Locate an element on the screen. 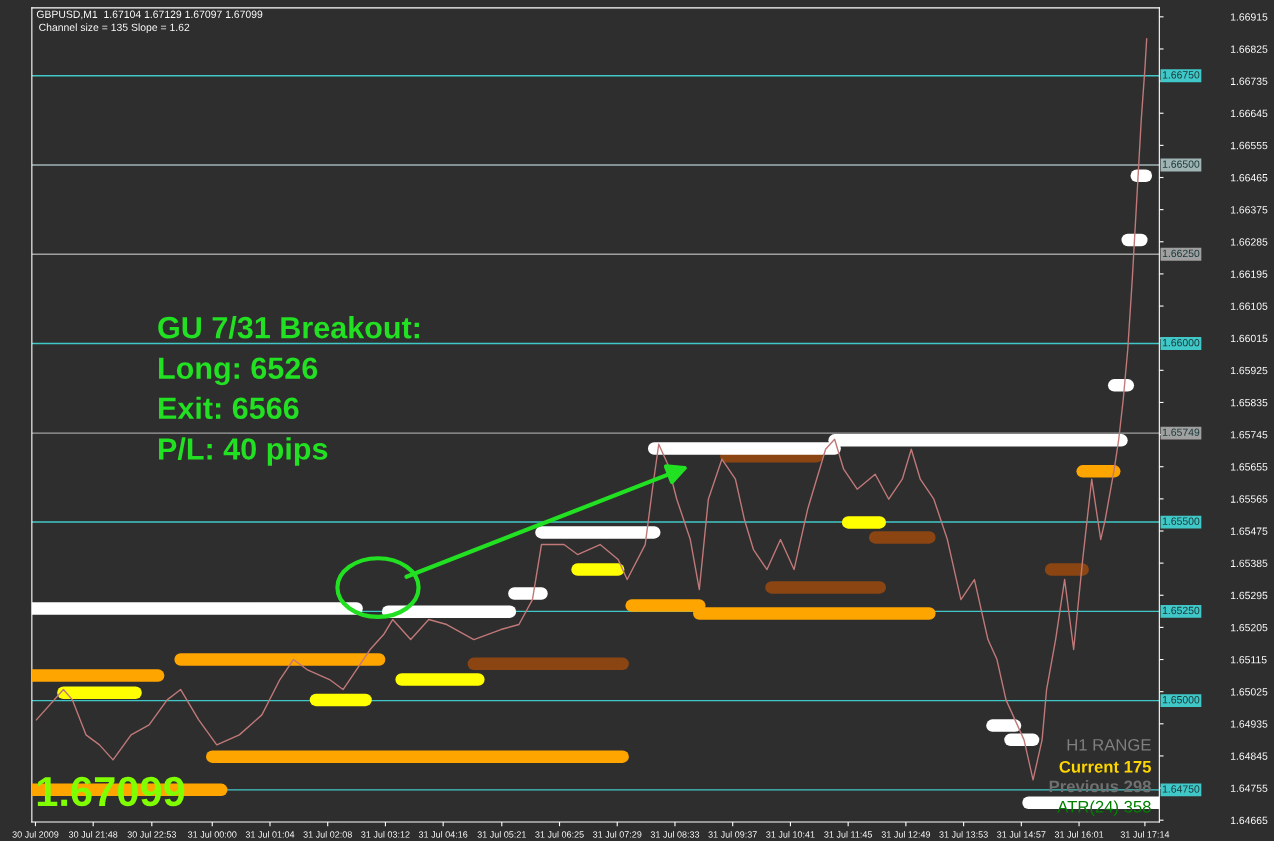 The image size is (1274, 841). x-tick-label: 31 Jul 14:57 is located at coordinates (1021, 834).